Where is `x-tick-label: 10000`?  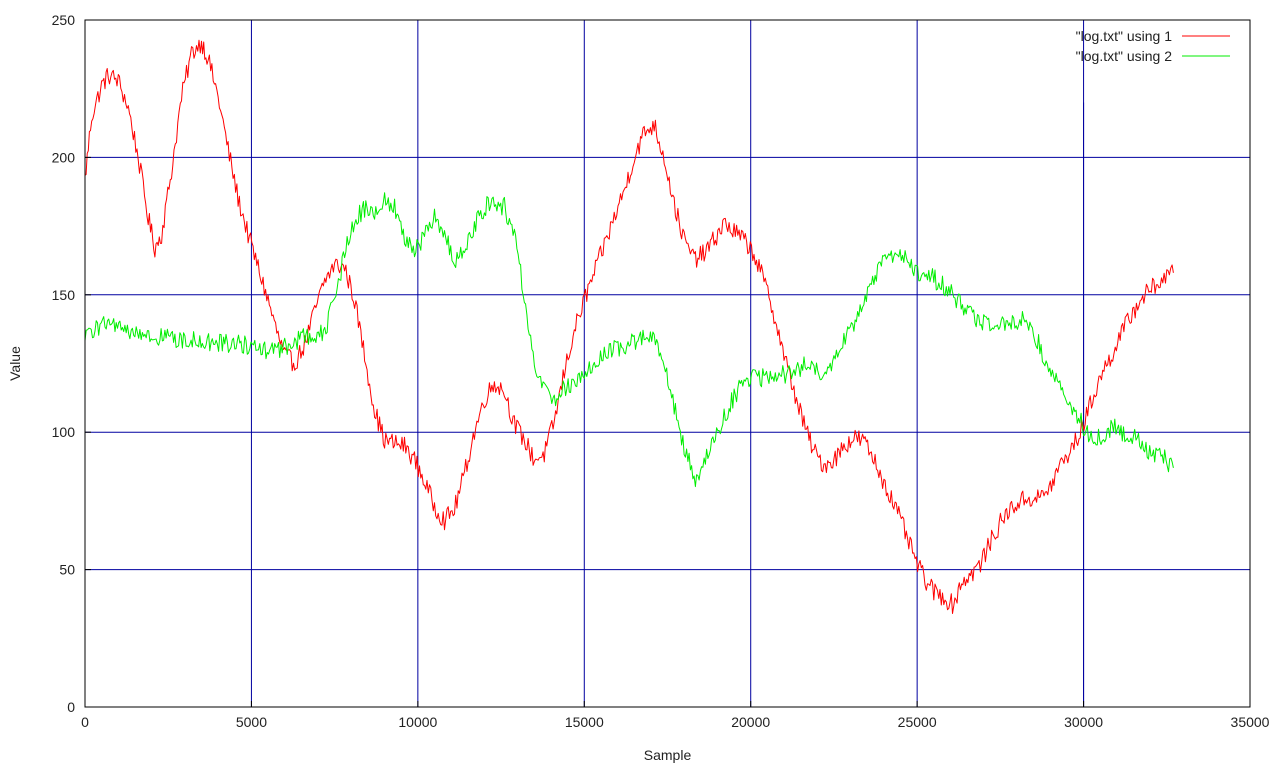 x-tick-label: 10000 is located at coordinates (417, 722).